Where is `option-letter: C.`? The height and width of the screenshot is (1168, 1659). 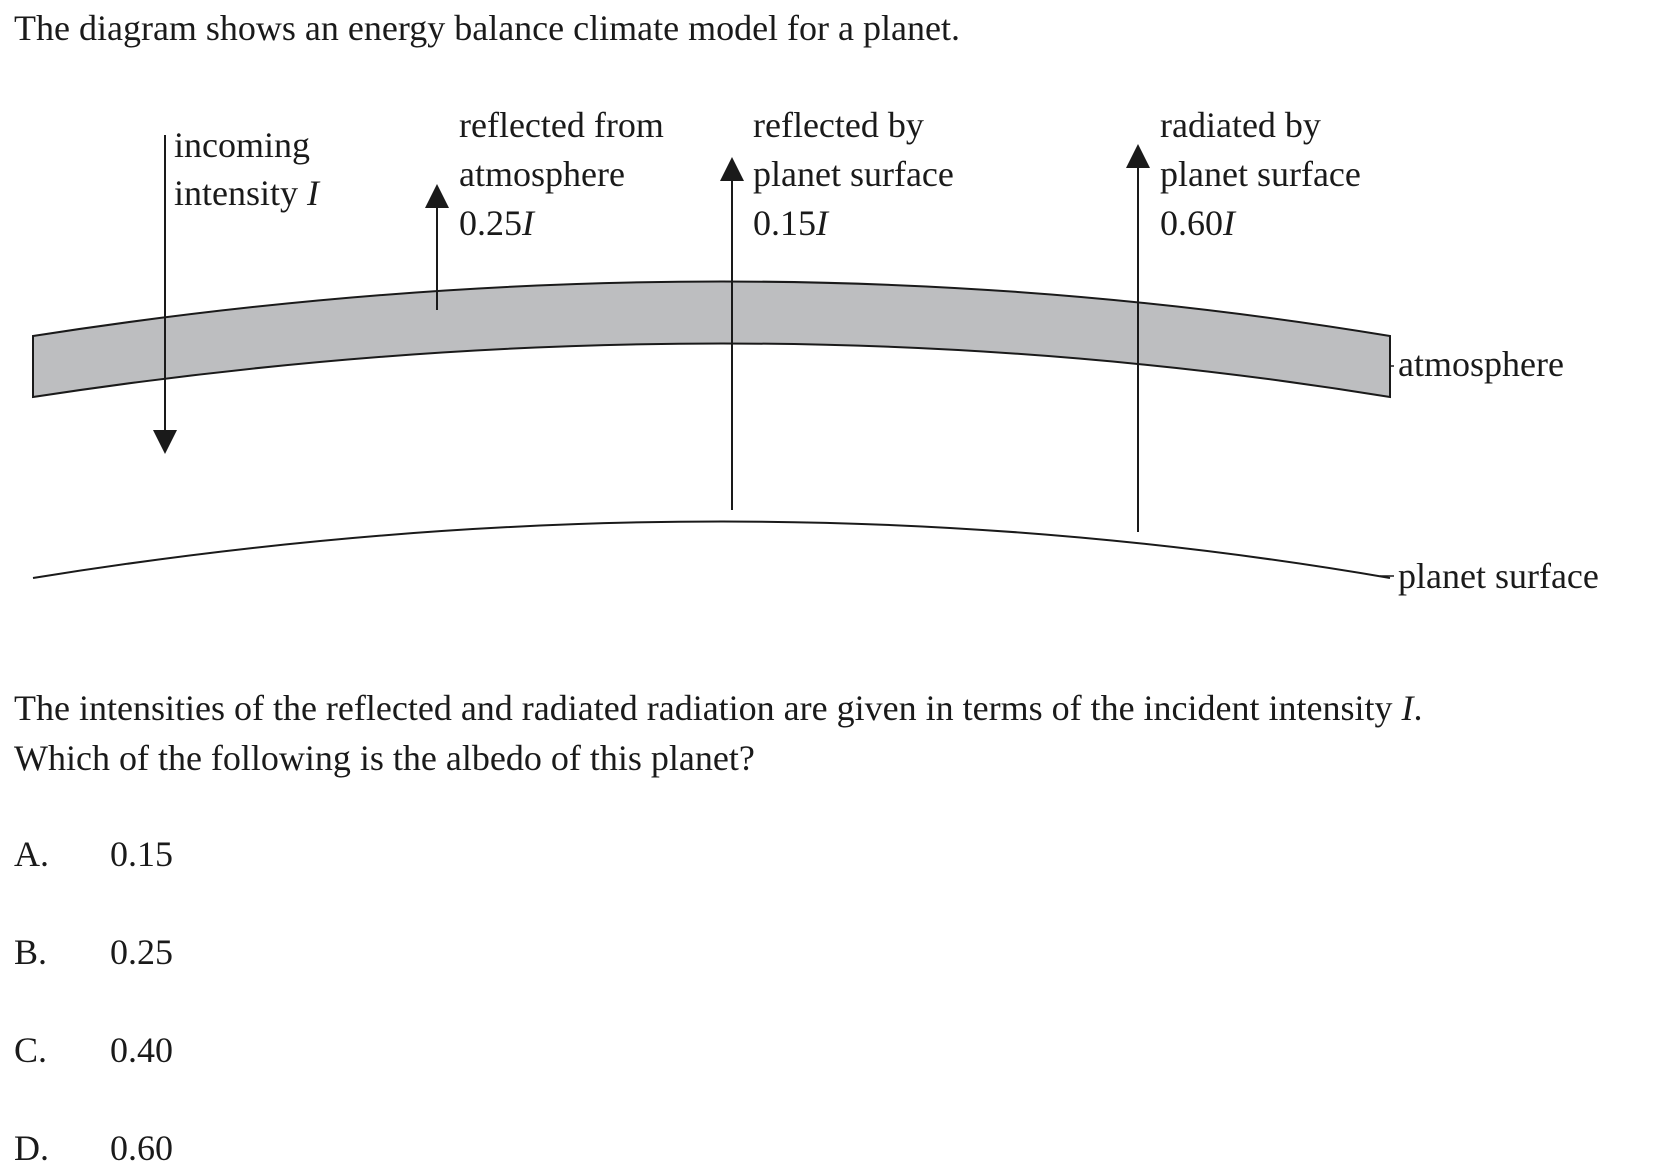 option-letter: C. is located at coordinates (31, 1050).